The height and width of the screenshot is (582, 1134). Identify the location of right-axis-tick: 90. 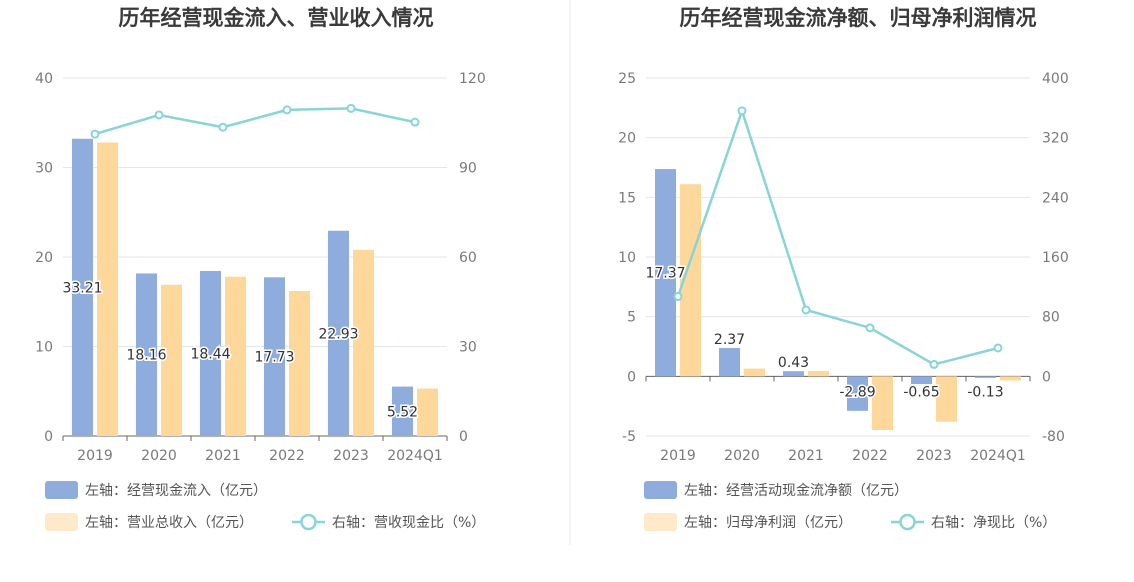
(468, 169).